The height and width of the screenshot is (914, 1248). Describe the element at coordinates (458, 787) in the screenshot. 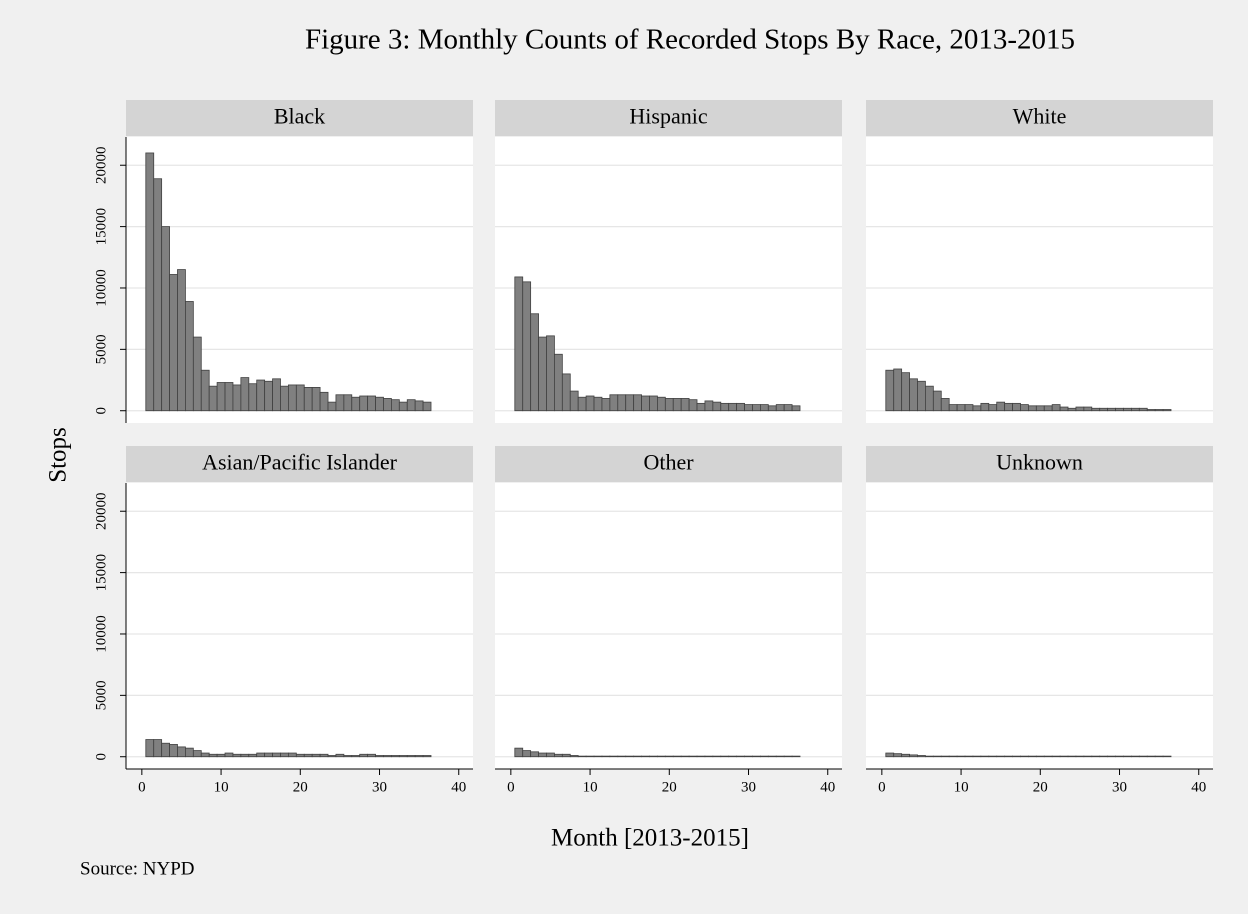

I see `x-tick-label: 40` at that location.